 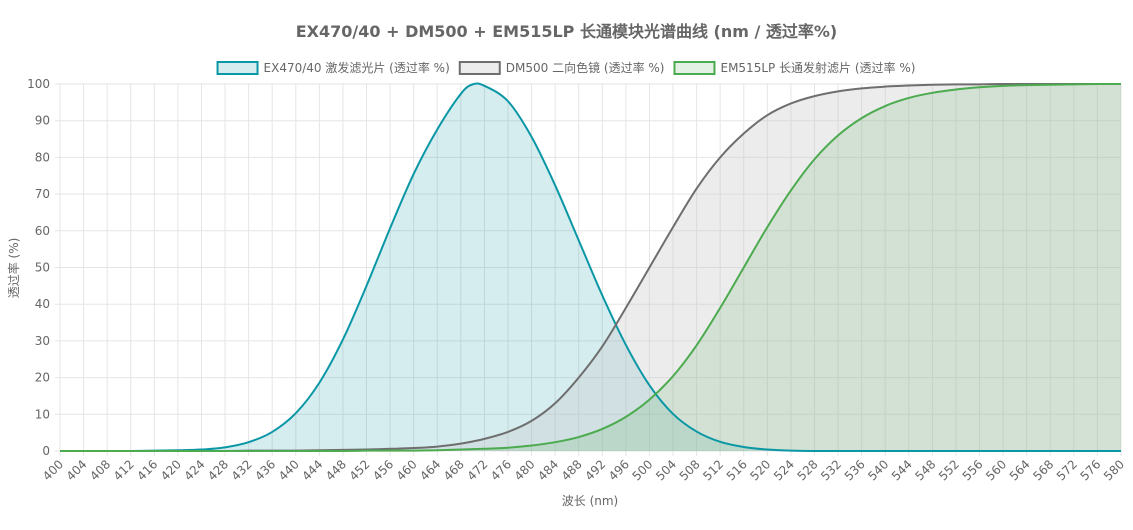 What do you see at coordinates (477, 470) in the screenshot?
I see `x-tick-label: 472` at bounding box center [477, 470].